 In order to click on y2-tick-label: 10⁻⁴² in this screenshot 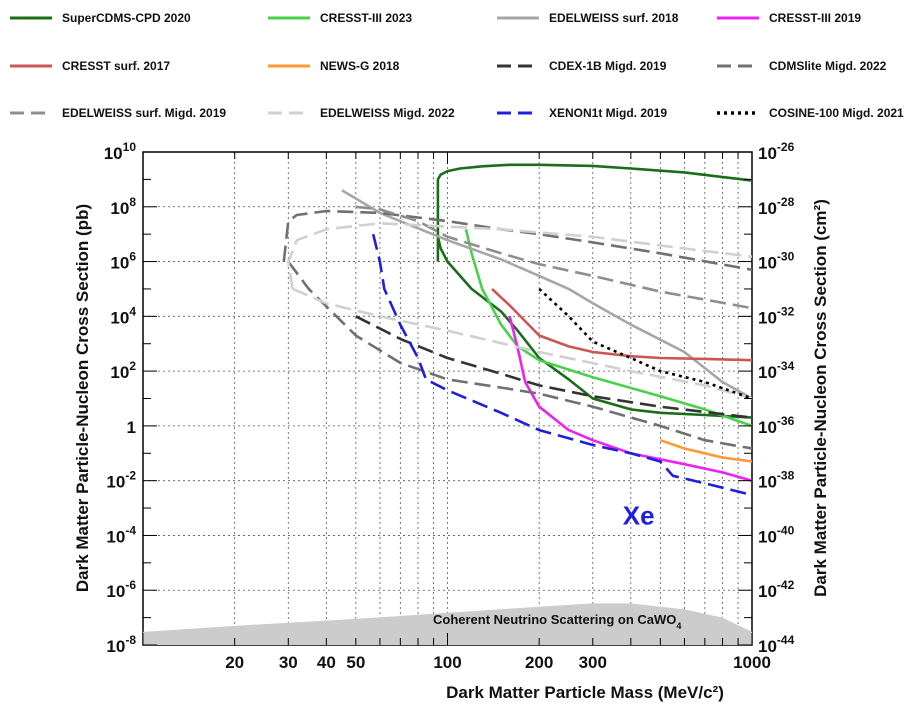, I will do `click(776, 589)`.